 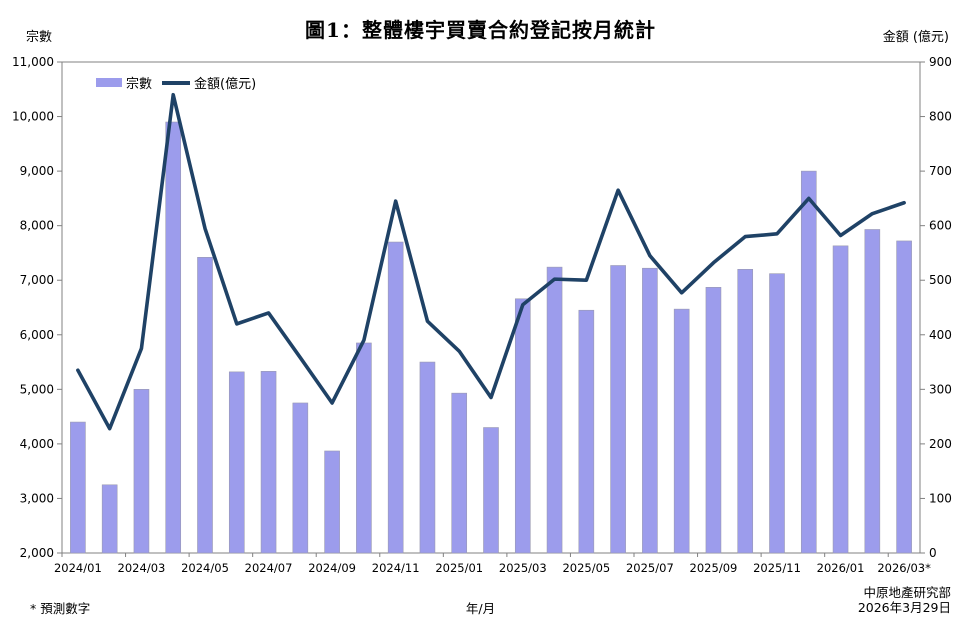 I want to click on legend-item-bars: 宗數, so click(x=124, y=82).